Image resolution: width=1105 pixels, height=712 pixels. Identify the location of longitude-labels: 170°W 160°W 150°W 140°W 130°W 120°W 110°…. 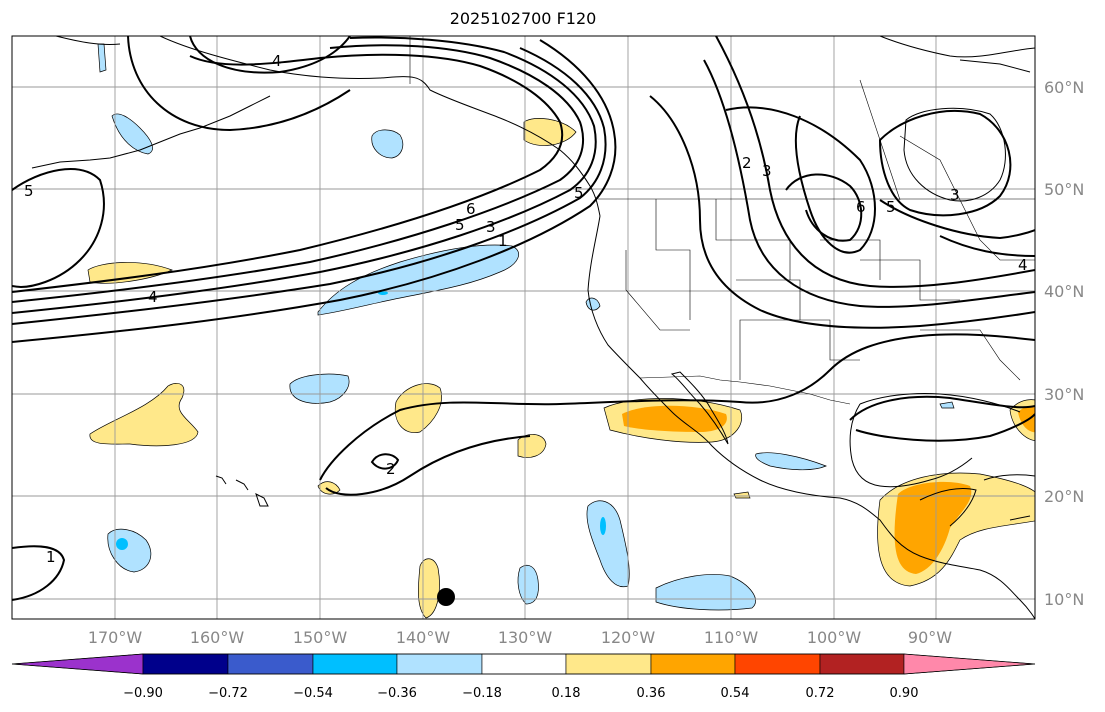
(520, 637).